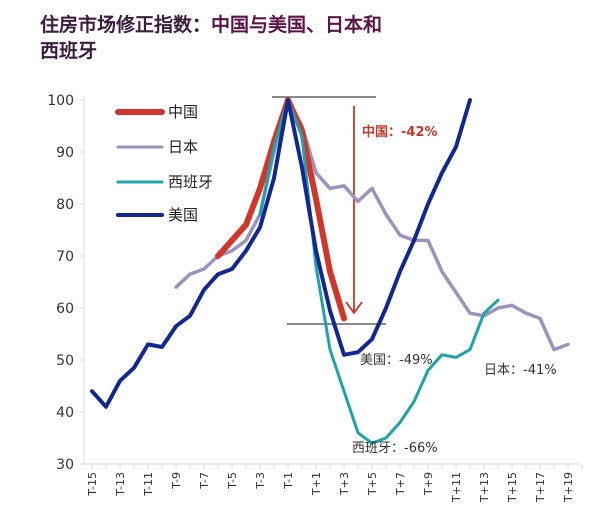 The image size is (614, 519). What do you see at coordinates (260, 481) in the screenshot?
I see `x-tick-label: T-3` at bounding box center [260, 481].